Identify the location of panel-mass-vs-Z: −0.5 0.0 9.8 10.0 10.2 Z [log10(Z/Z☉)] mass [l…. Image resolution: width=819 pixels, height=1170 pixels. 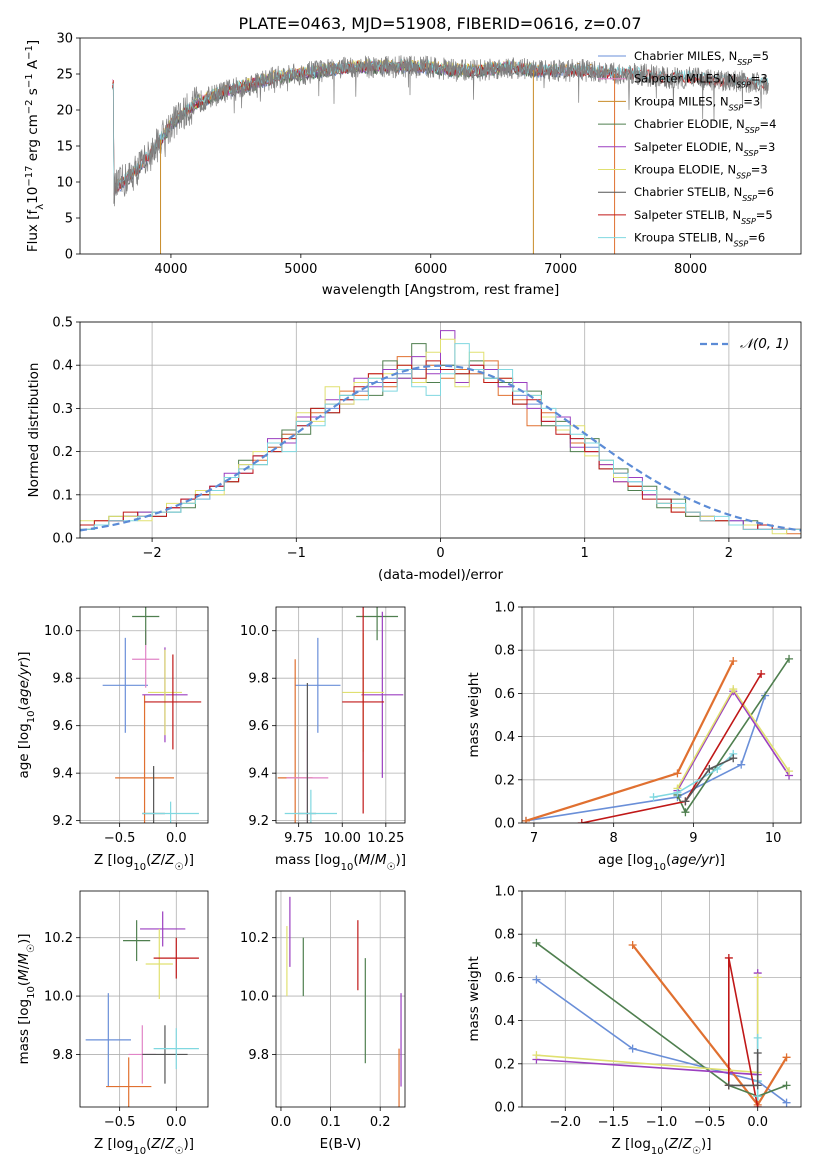
(112, 1023).